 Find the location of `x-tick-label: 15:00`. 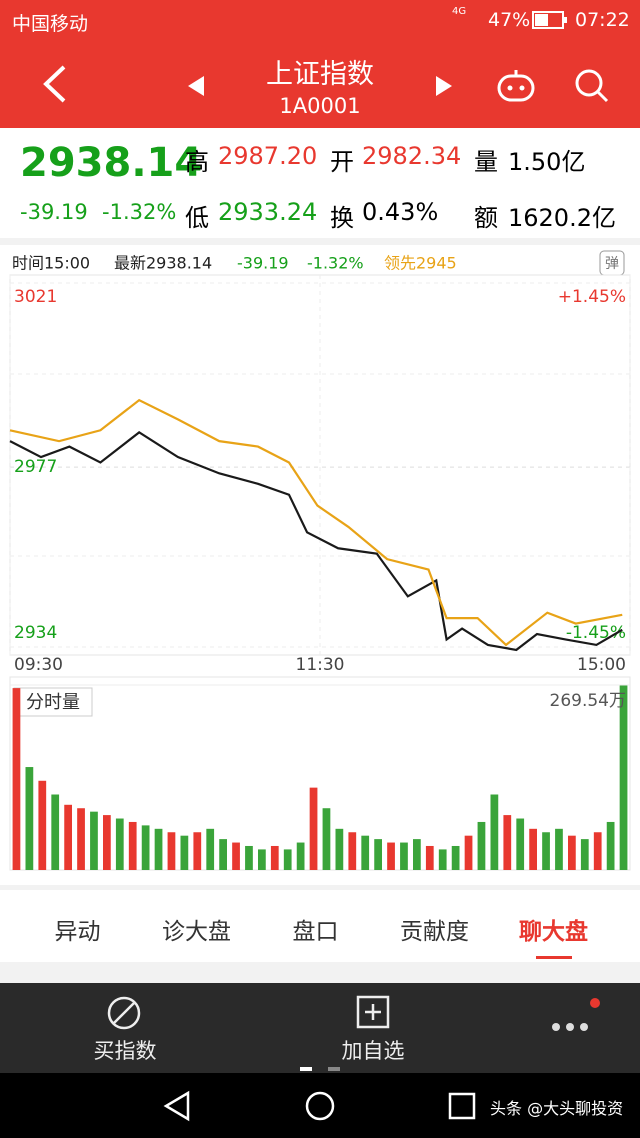

x-tick-label: 15:00 is located at coordinates (601, 665).